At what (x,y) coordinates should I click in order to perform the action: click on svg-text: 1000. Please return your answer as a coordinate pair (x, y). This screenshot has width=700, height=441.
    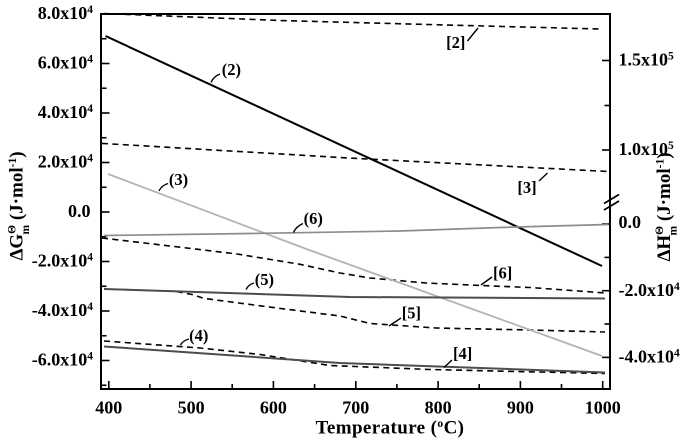
    Looking at the image, I should click on (603, 408).